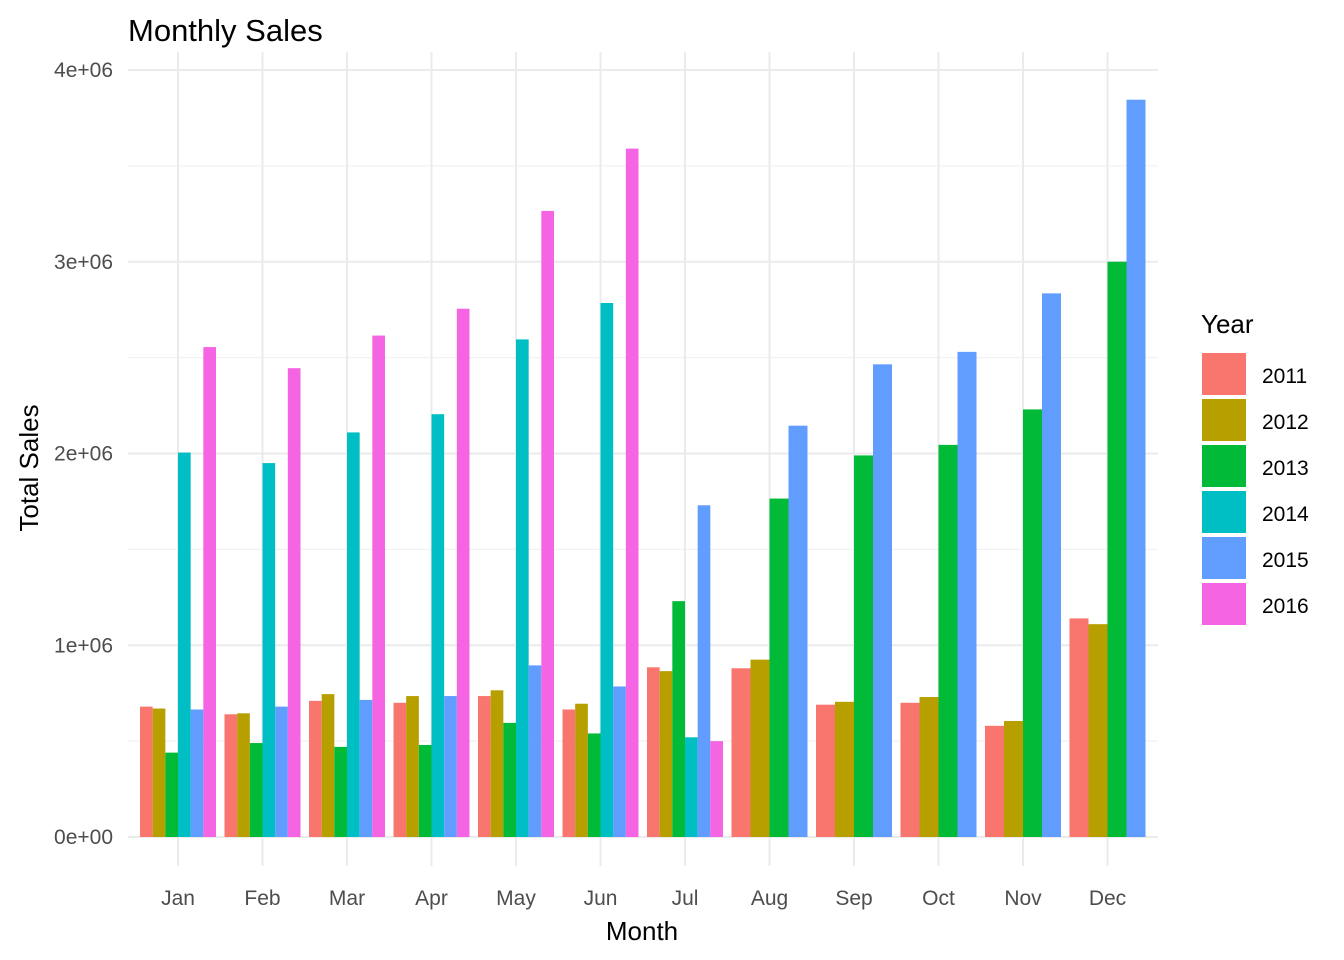 This screenshot has height=960, width=1344. Describe the element at coordinates (741, 752) in the screenshot. I see `bar-aug-2011` at that location.